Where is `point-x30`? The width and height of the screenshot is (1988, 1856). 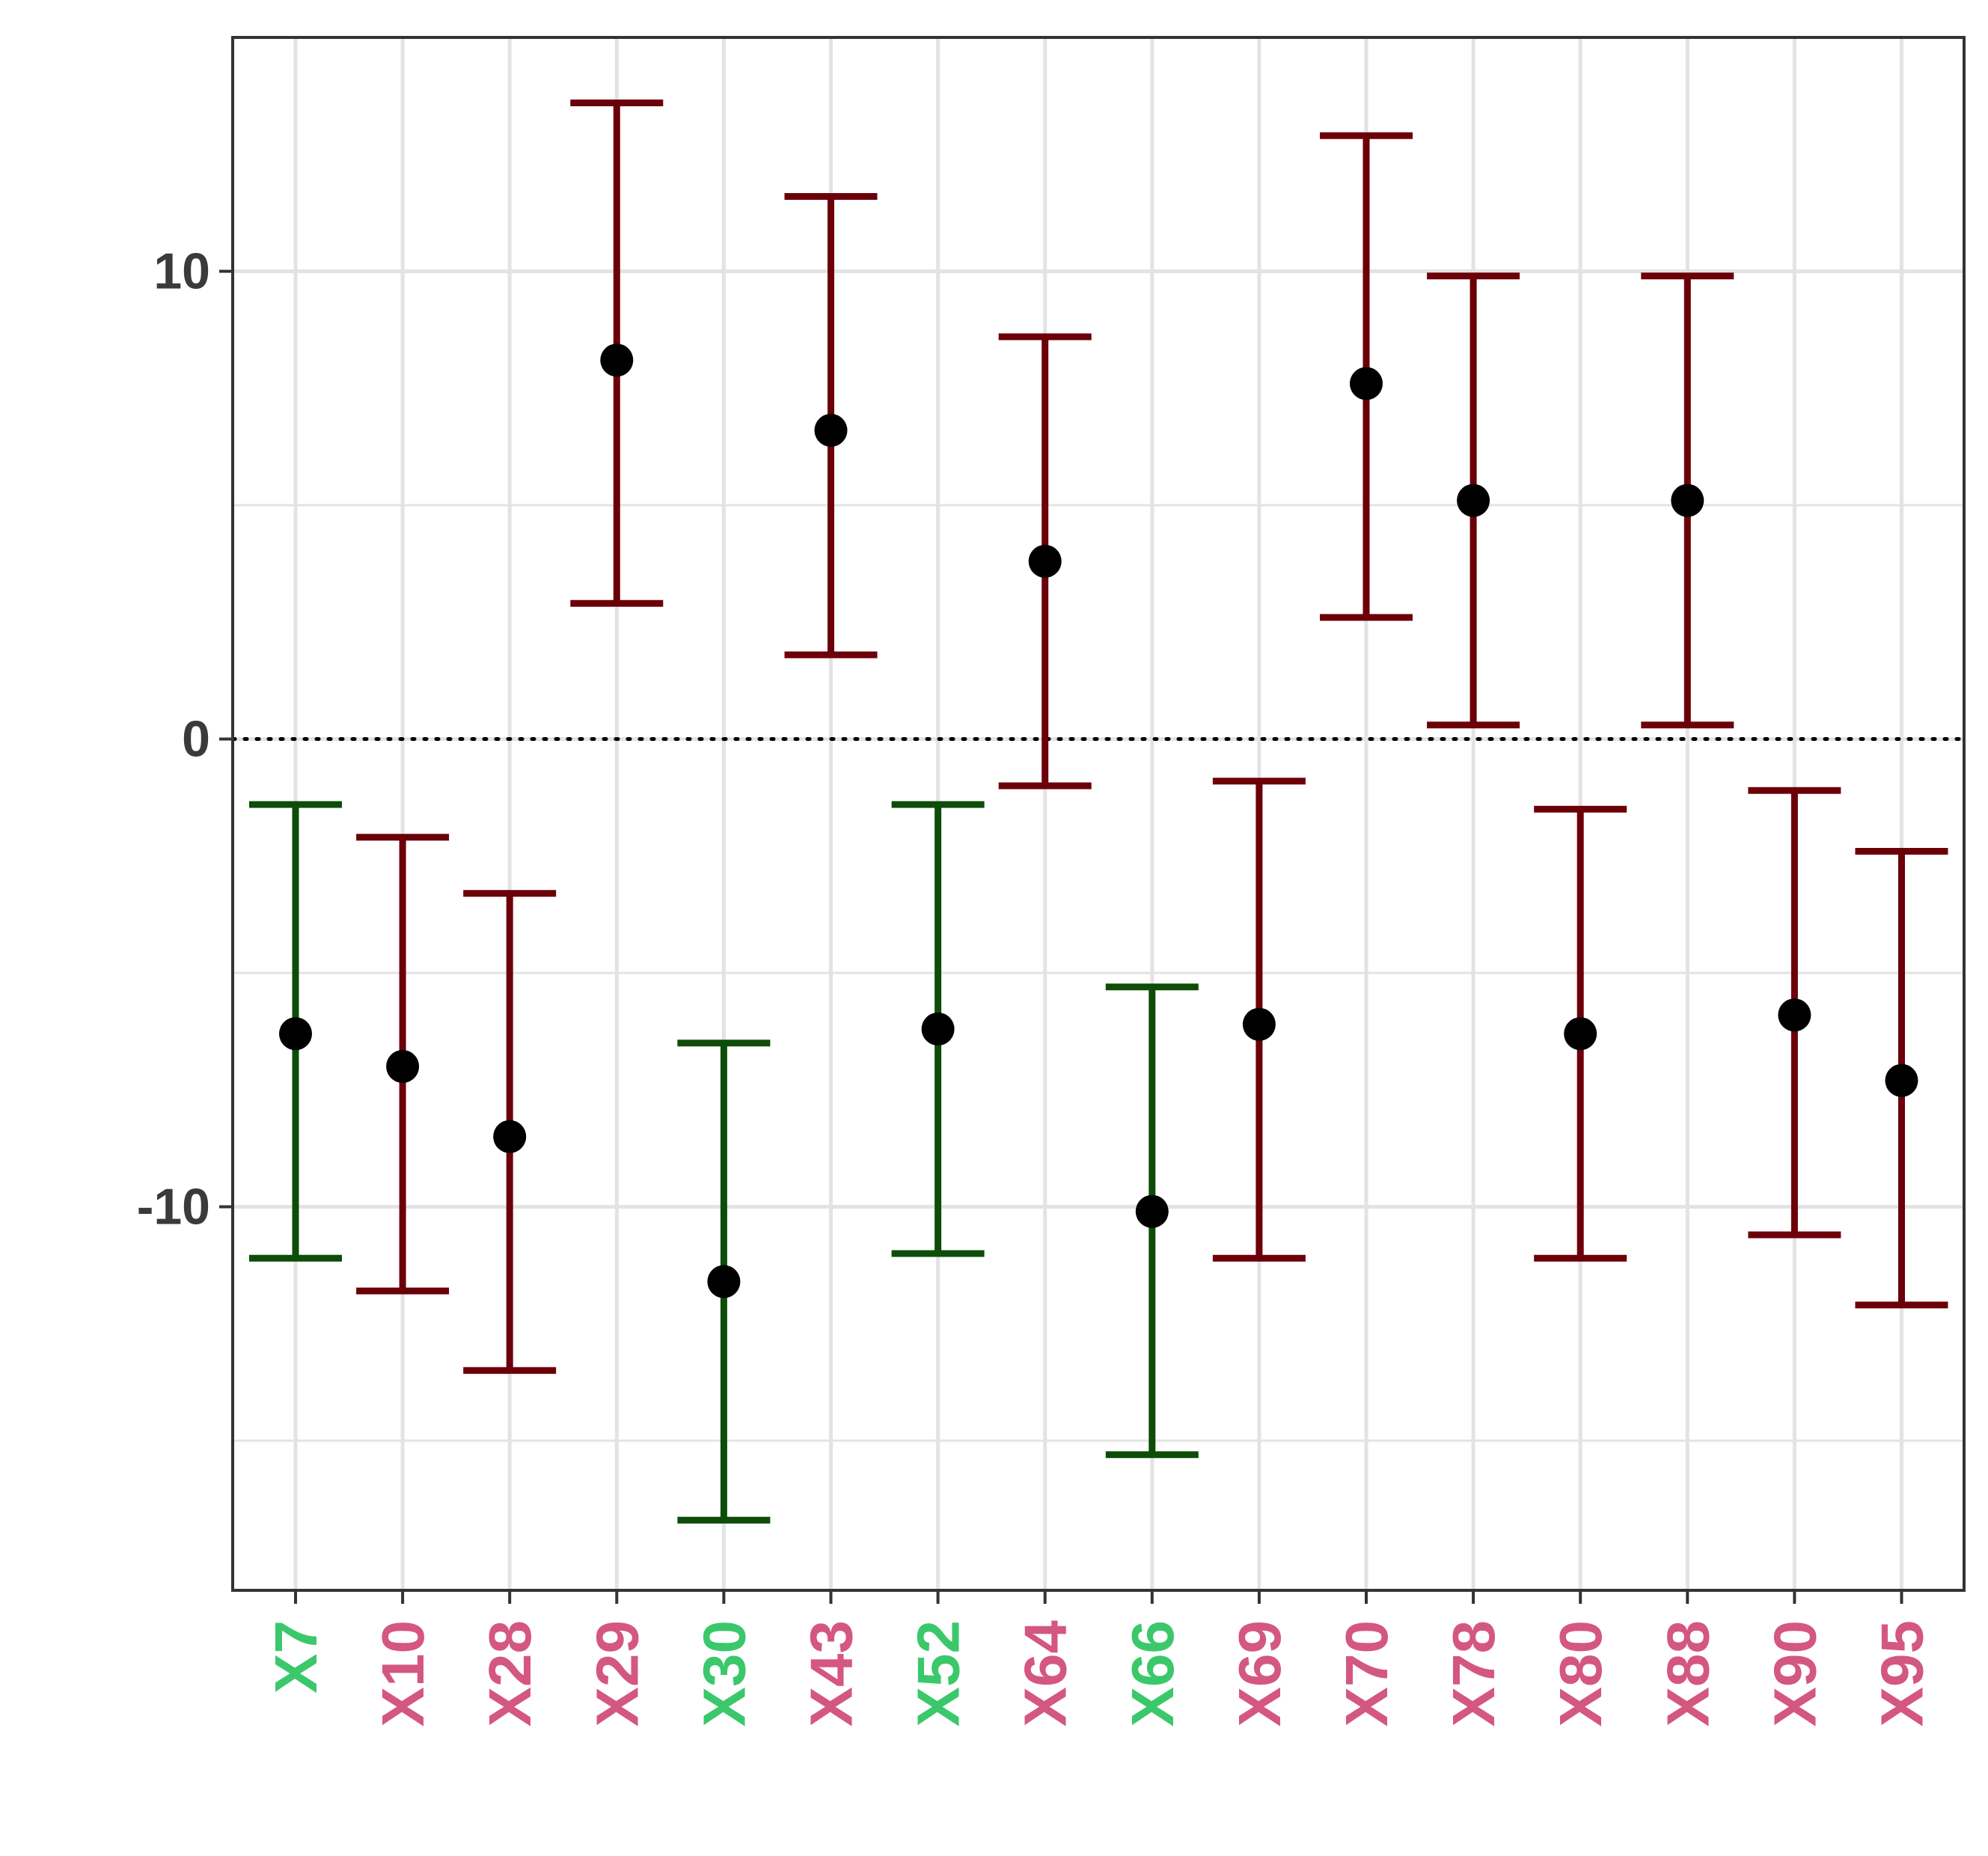
point-x30 is located at coordinates (724, 1282).